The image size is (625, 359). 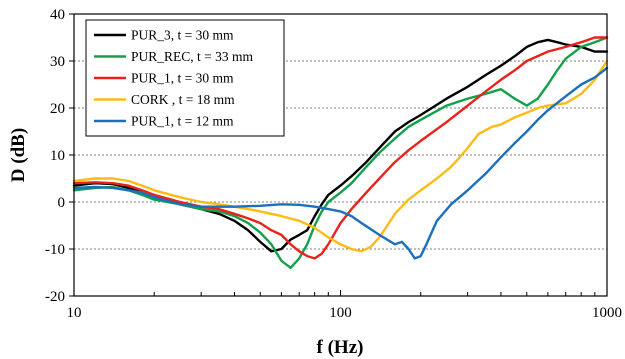 I want to click on y-tick-label: 20, so click(x=57, y=109).